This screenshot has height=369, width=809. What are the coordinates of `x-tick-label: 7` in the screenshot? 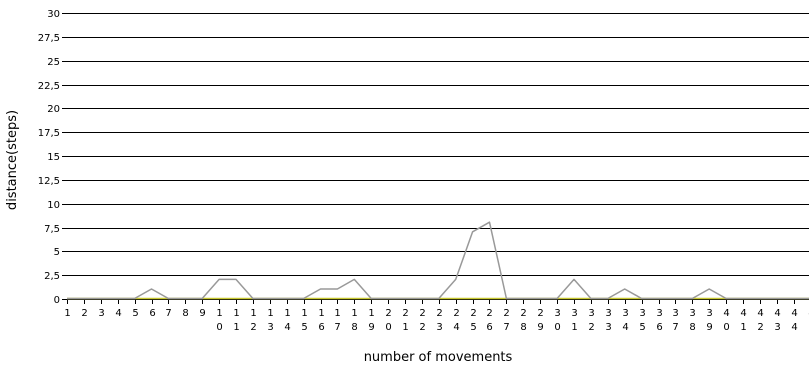 It's located at (168, 313).